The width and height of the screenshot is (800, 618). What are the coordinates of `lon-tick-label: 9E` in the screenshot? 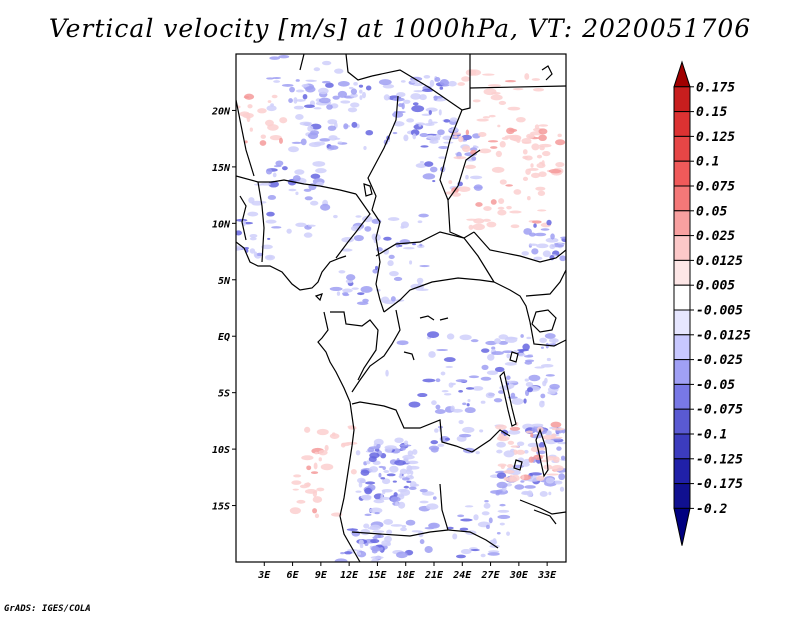 It's located at (321, 575).